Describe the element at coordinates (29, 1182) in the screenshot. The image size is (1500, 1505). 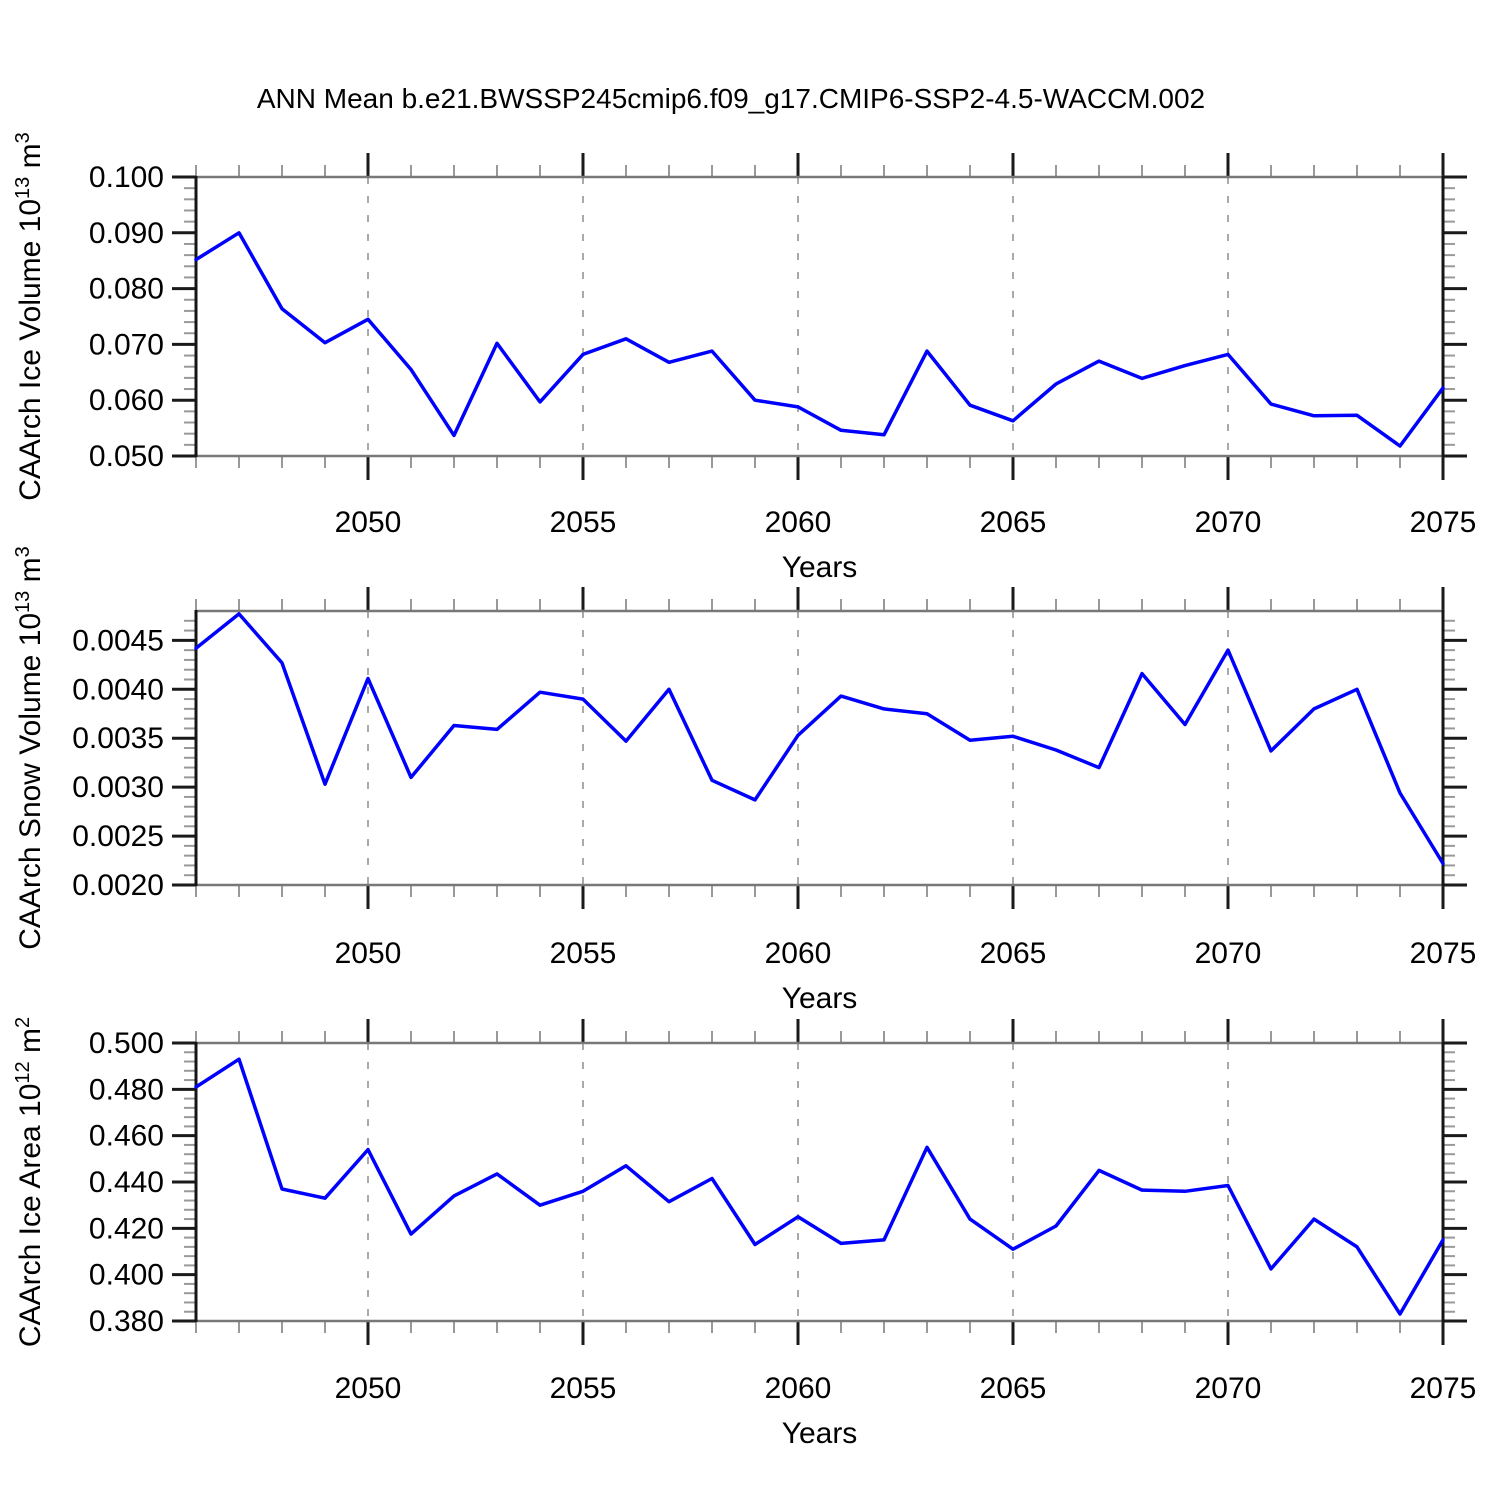
I see `y-axis-title: CAArch Ice Area 1012 m2` at that location.